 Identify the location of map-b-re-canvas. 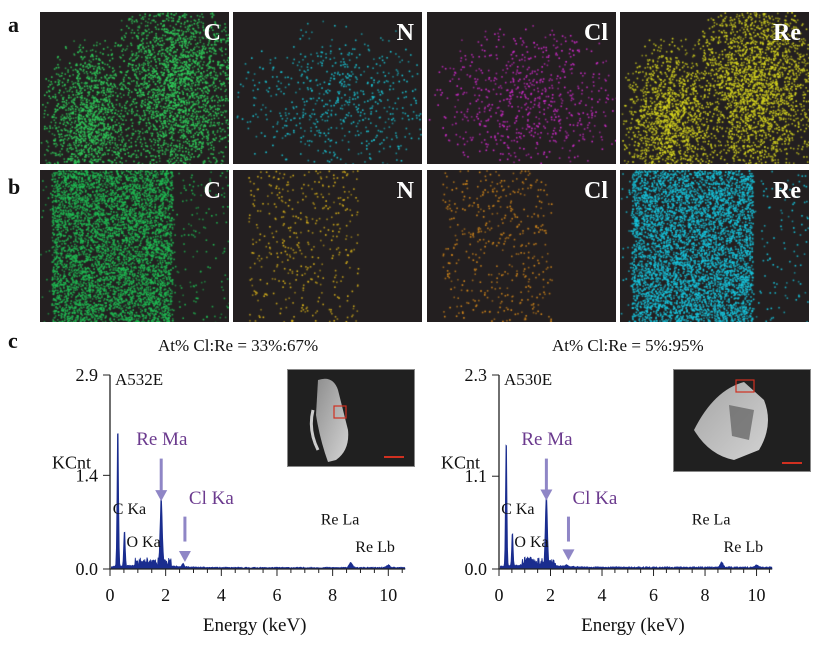
(714, 246).